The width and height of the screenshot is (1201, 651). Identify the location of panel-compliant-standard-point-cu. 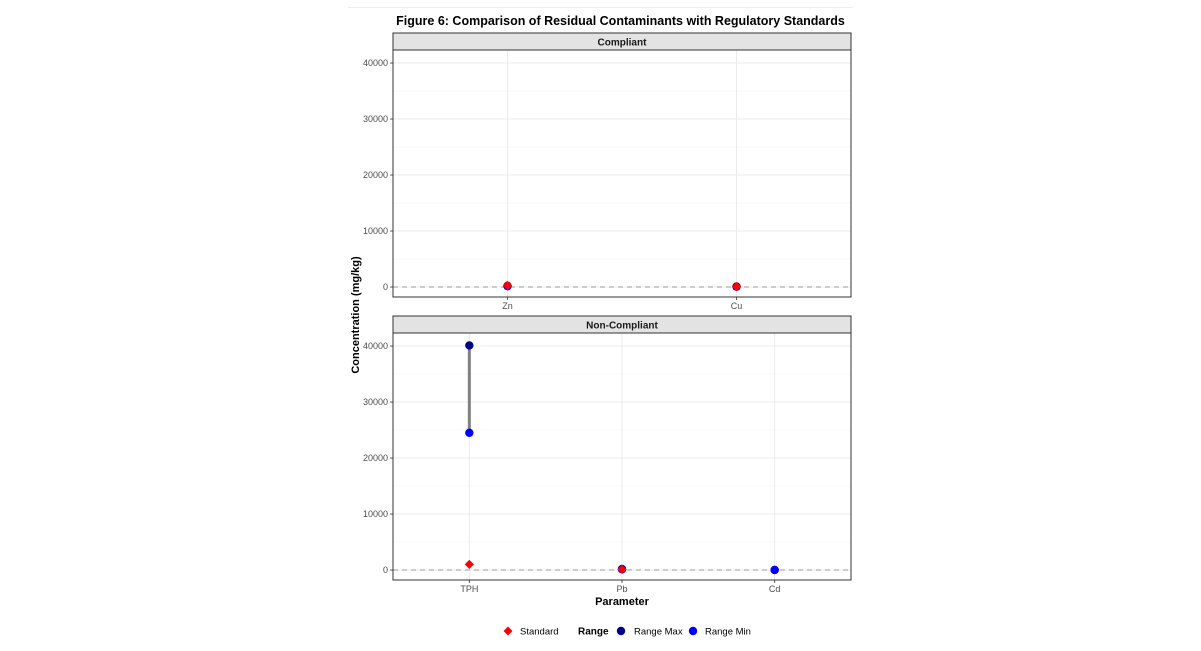
(736, 286).